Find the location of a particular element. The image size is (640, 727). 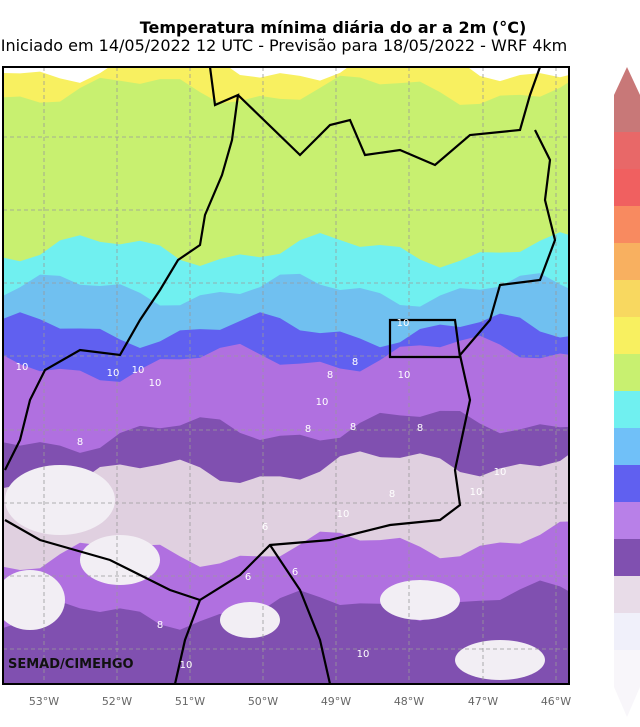

colorbar is located at coordinates (627, 392).